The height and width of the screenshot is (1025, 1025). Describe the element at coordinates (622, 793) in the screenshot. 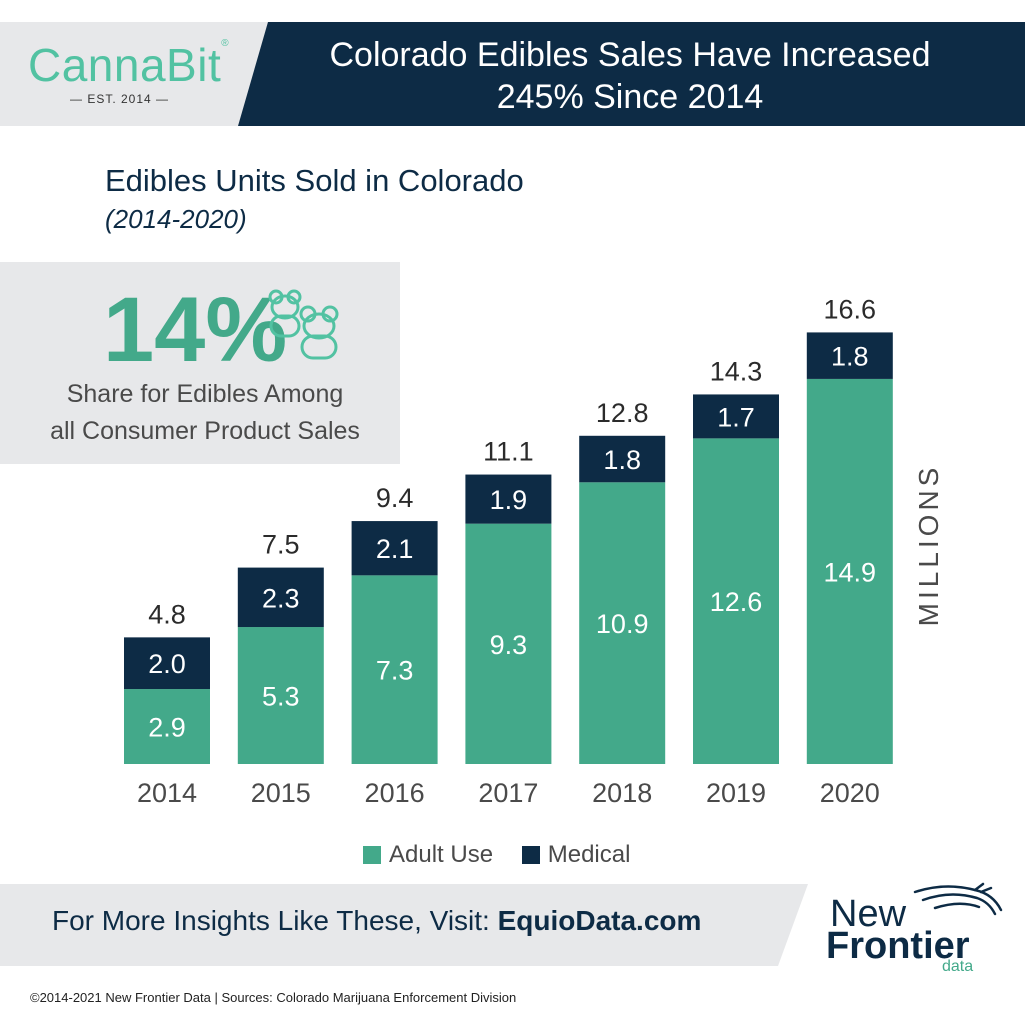

I see `x-tick-label-2018: 2018` at that location.